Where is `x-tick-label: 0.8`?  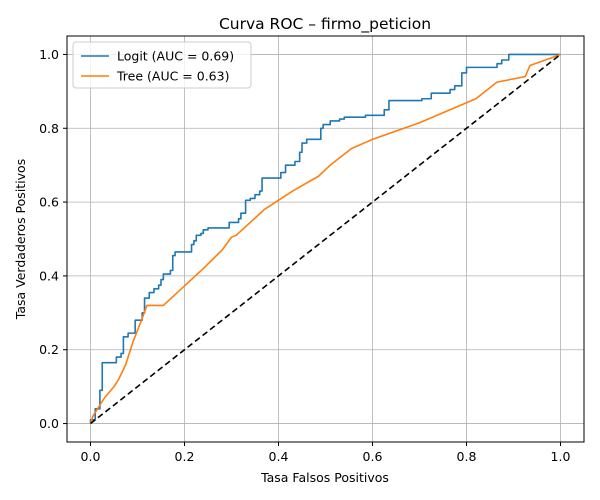 x-tick-label: 0.8 is located at coordinates (467, 456).